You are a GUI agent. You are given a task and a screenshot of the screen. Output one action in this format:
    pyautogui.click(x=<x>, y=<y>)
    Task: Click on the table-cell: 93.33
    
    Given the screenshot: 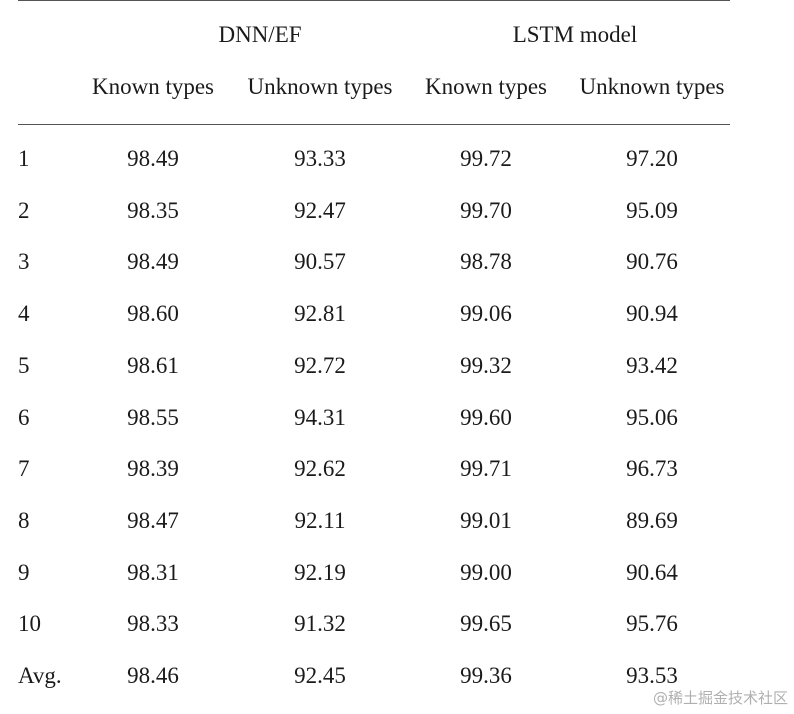 What is the action you would take?
    pyautogui.click(x=320, y=158)
    